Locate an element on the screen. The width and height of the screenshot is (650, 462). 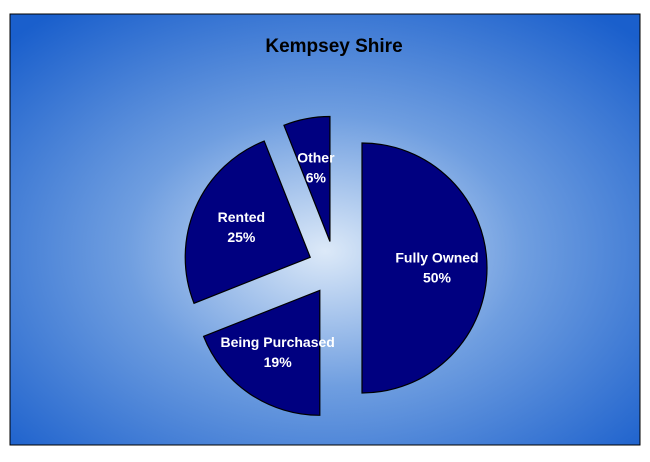
slice-label: Being Purchased is located at coordinates (277, 342).